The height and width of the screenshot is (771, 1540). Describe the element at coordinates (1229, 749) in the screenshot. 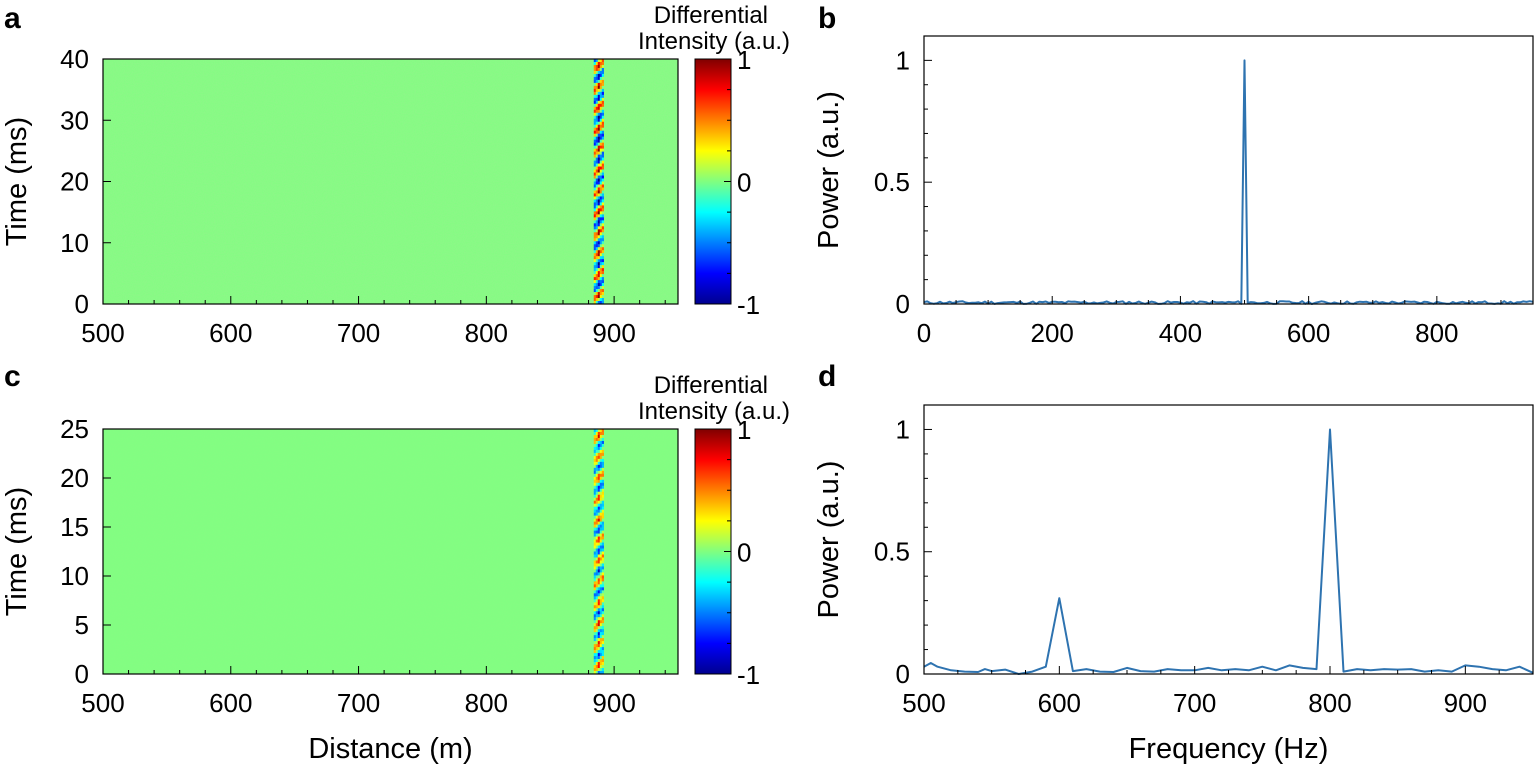

I see `x-axis-label: Frequency (Hz)` at that location.